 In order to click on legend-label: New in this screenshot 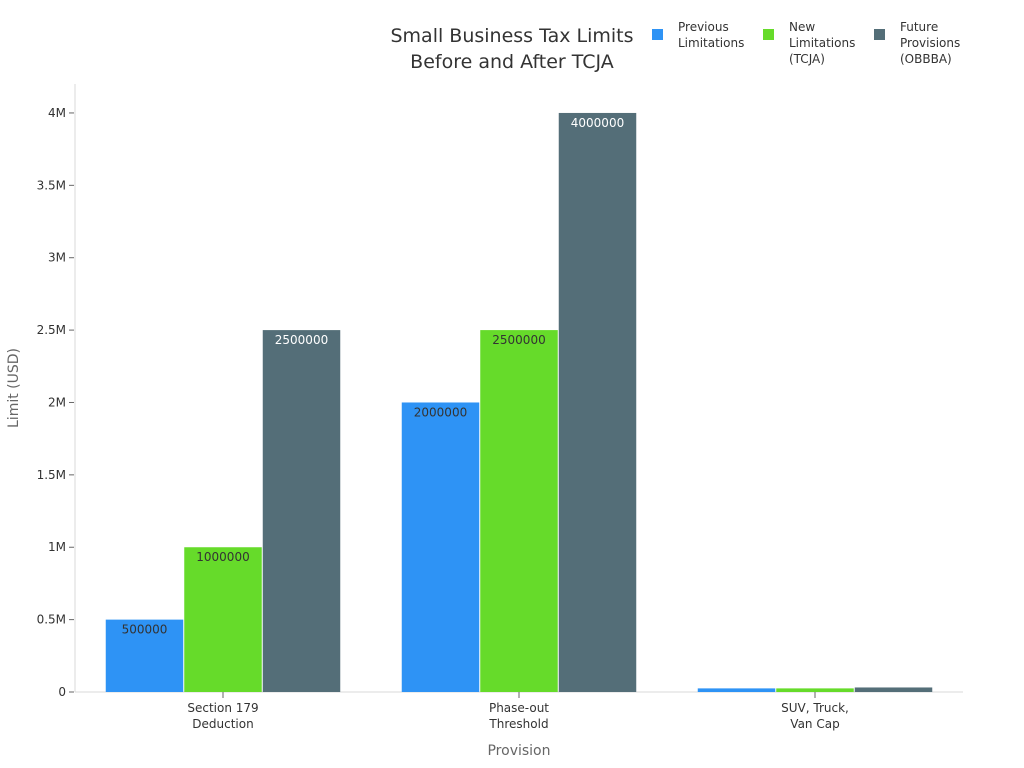, I will do `click(802, 27)`.